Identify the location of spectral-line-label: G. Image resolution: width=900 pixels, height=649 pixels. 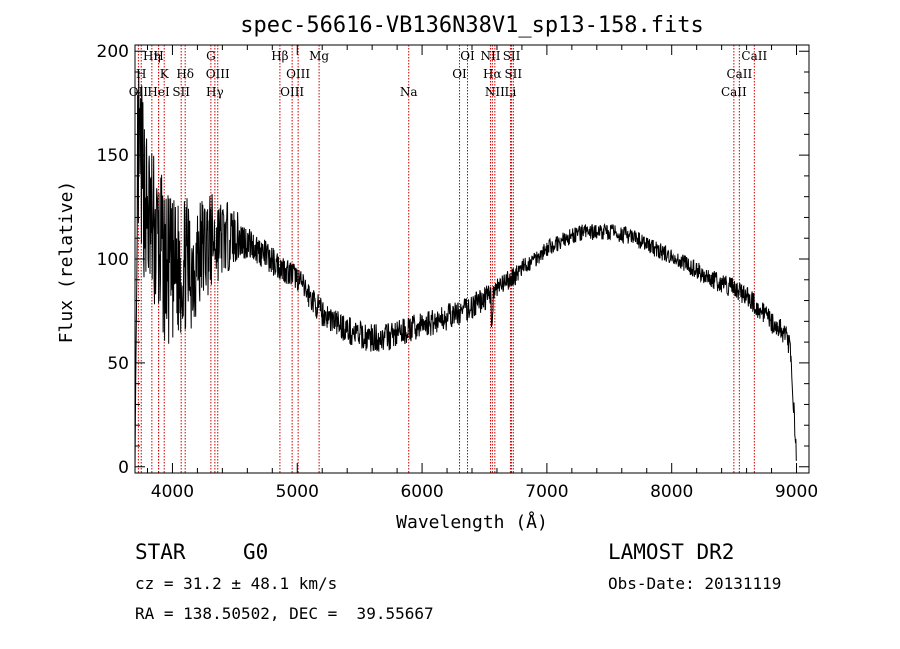
(211, 56).